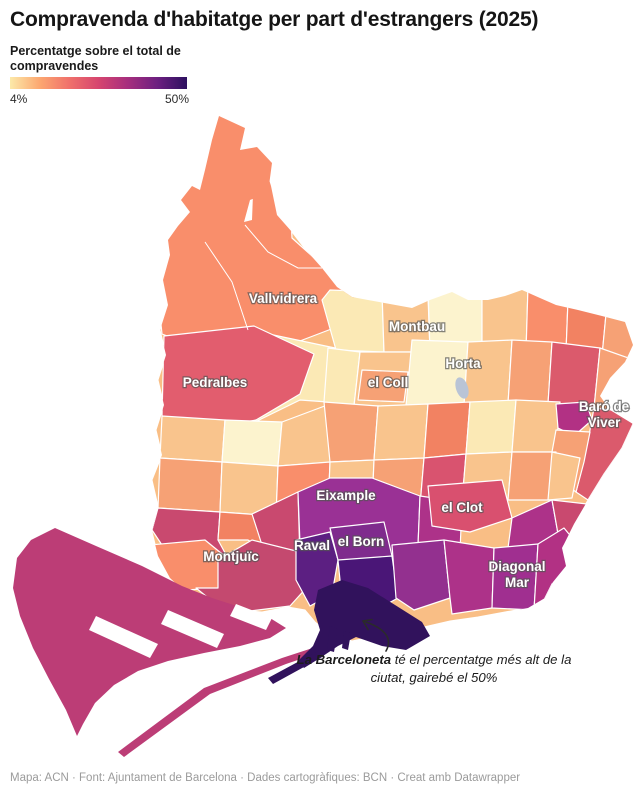  What do you see at coordinates (192, 439) in the screenshot?
I see `map-region-region-c1` at bounding box center [192, 439].